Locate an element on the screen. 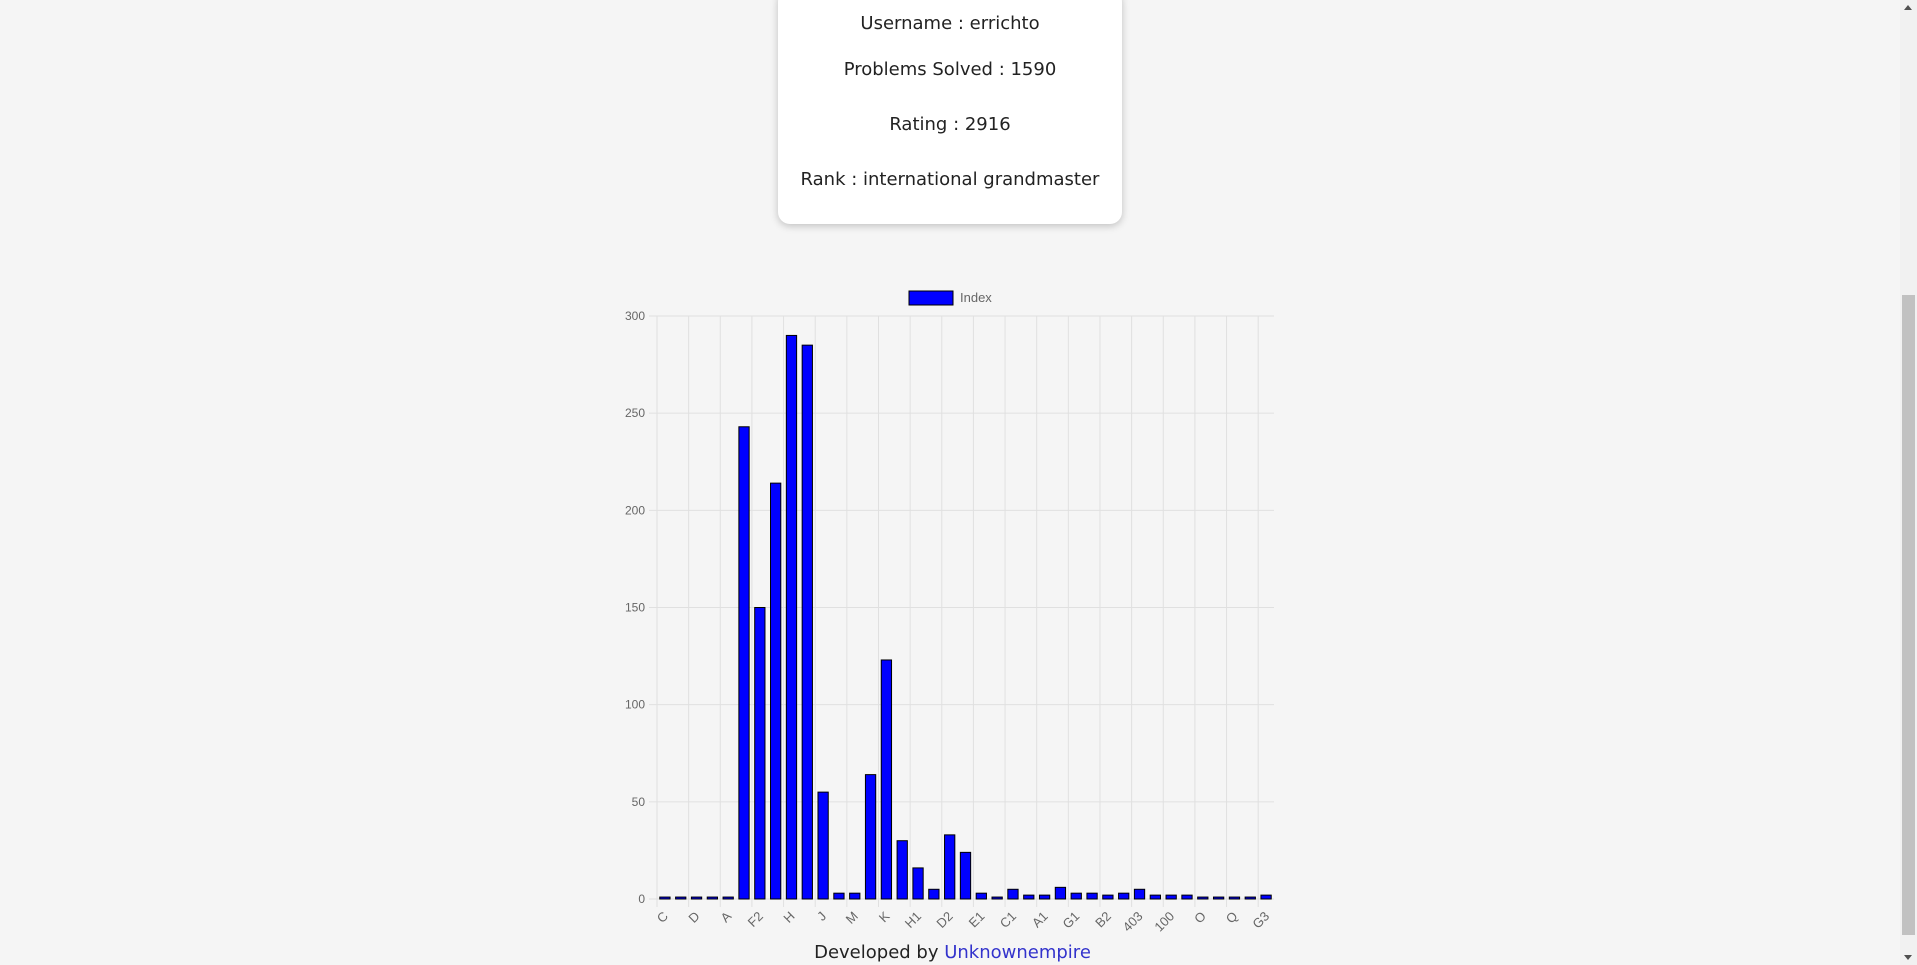  scroll-thumb is located at coordinates (1908, 615).